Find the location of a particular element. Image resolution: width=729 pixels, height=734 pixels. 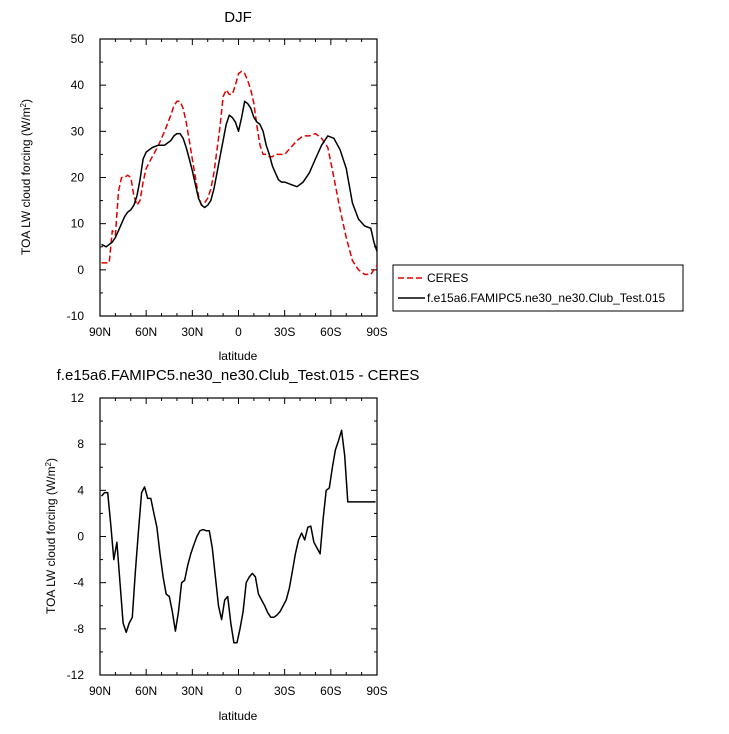

y-tick-label: 50 is located at coordinates (78, 39).